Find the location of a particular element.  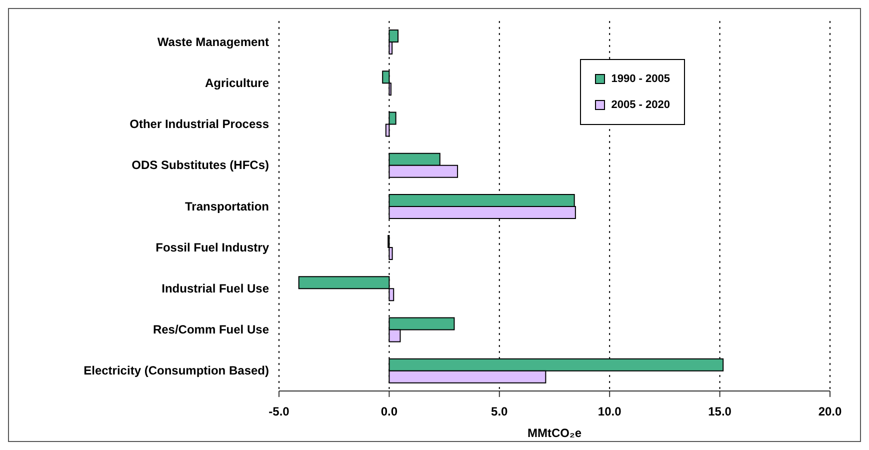

x-axis-title: MMtCO₂e is located at coordinates (555, 433).